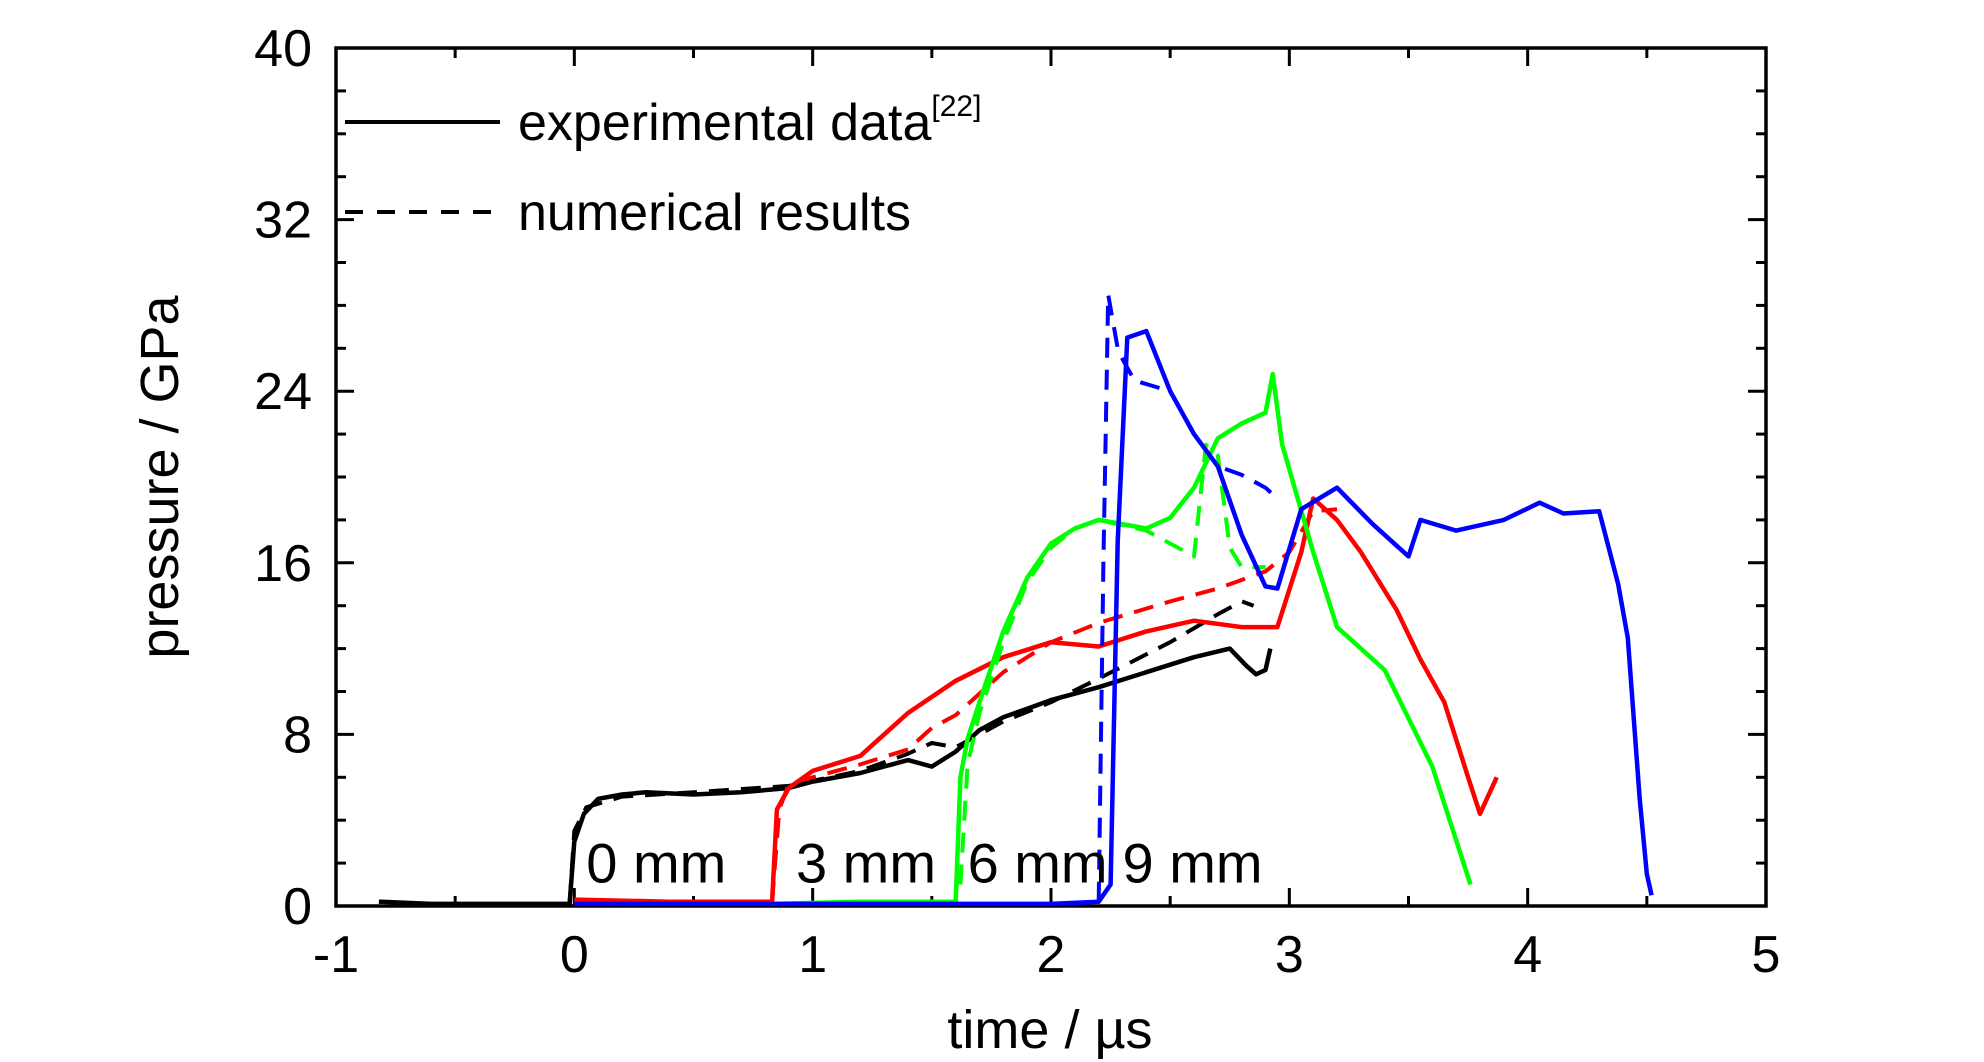  Describe the element at coordinates (1038, 862) in the screenshot. I see `gauge-label: 6 mm` at that location.